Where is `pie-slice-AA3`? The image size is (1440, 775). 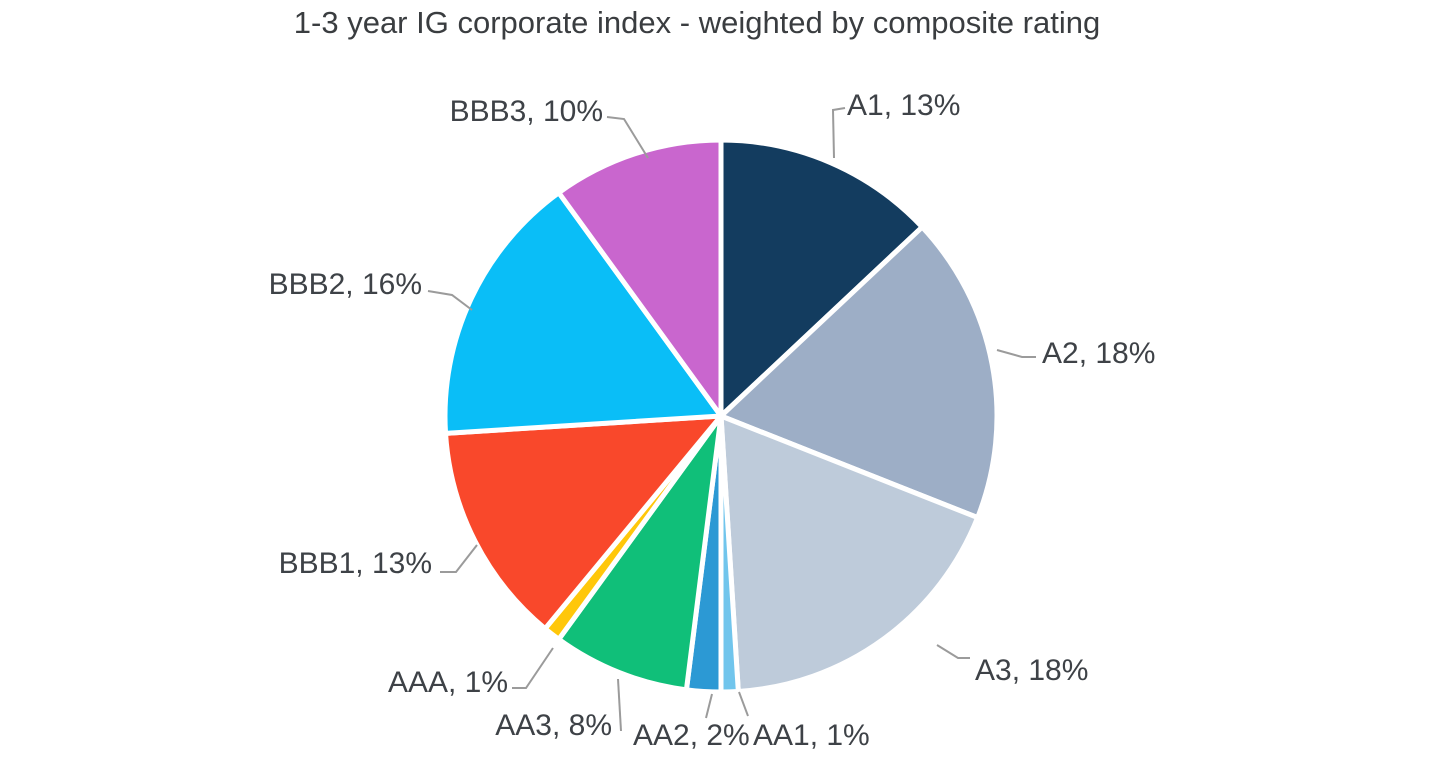 pie-slice-AA3 is located at coordinates (640, 553).